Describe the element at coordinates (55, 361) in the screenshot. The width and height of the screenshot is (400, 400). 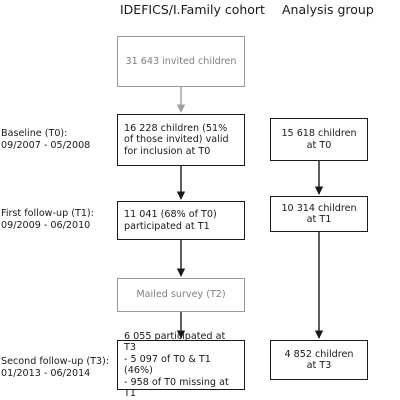
I see `stage-second-followup-name: Second follow-up (T3):` at that location.